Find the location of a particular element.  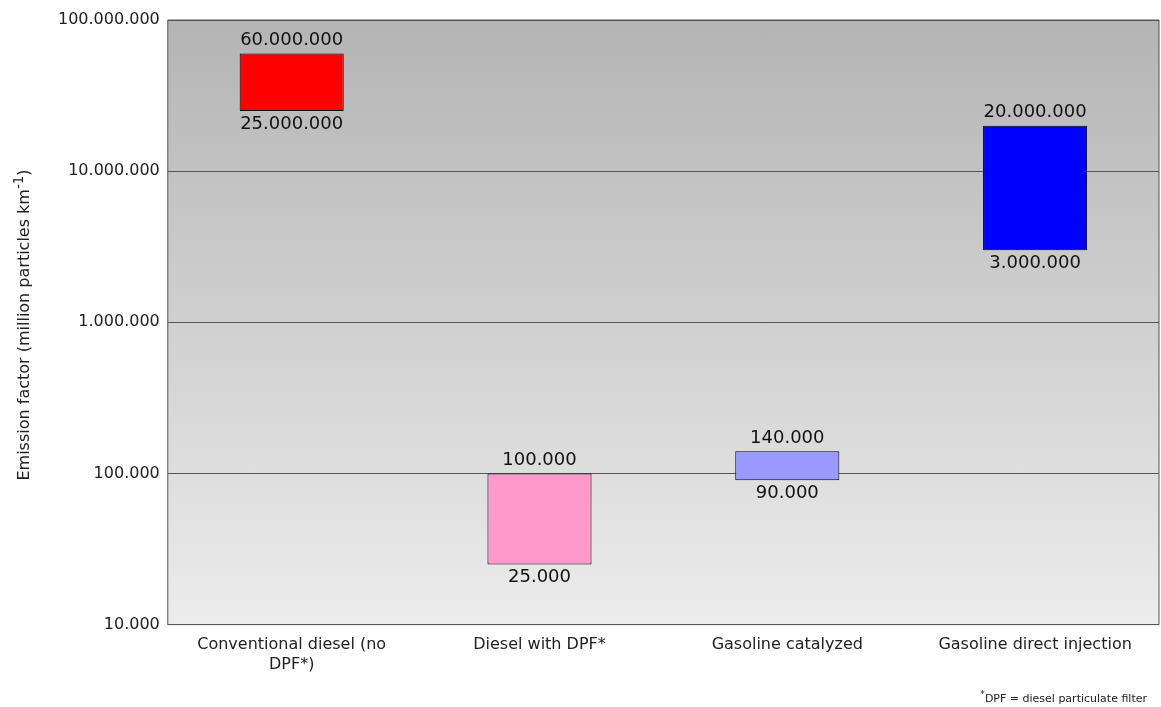

annotation: 140.000 is located at coordinates (787, 437).